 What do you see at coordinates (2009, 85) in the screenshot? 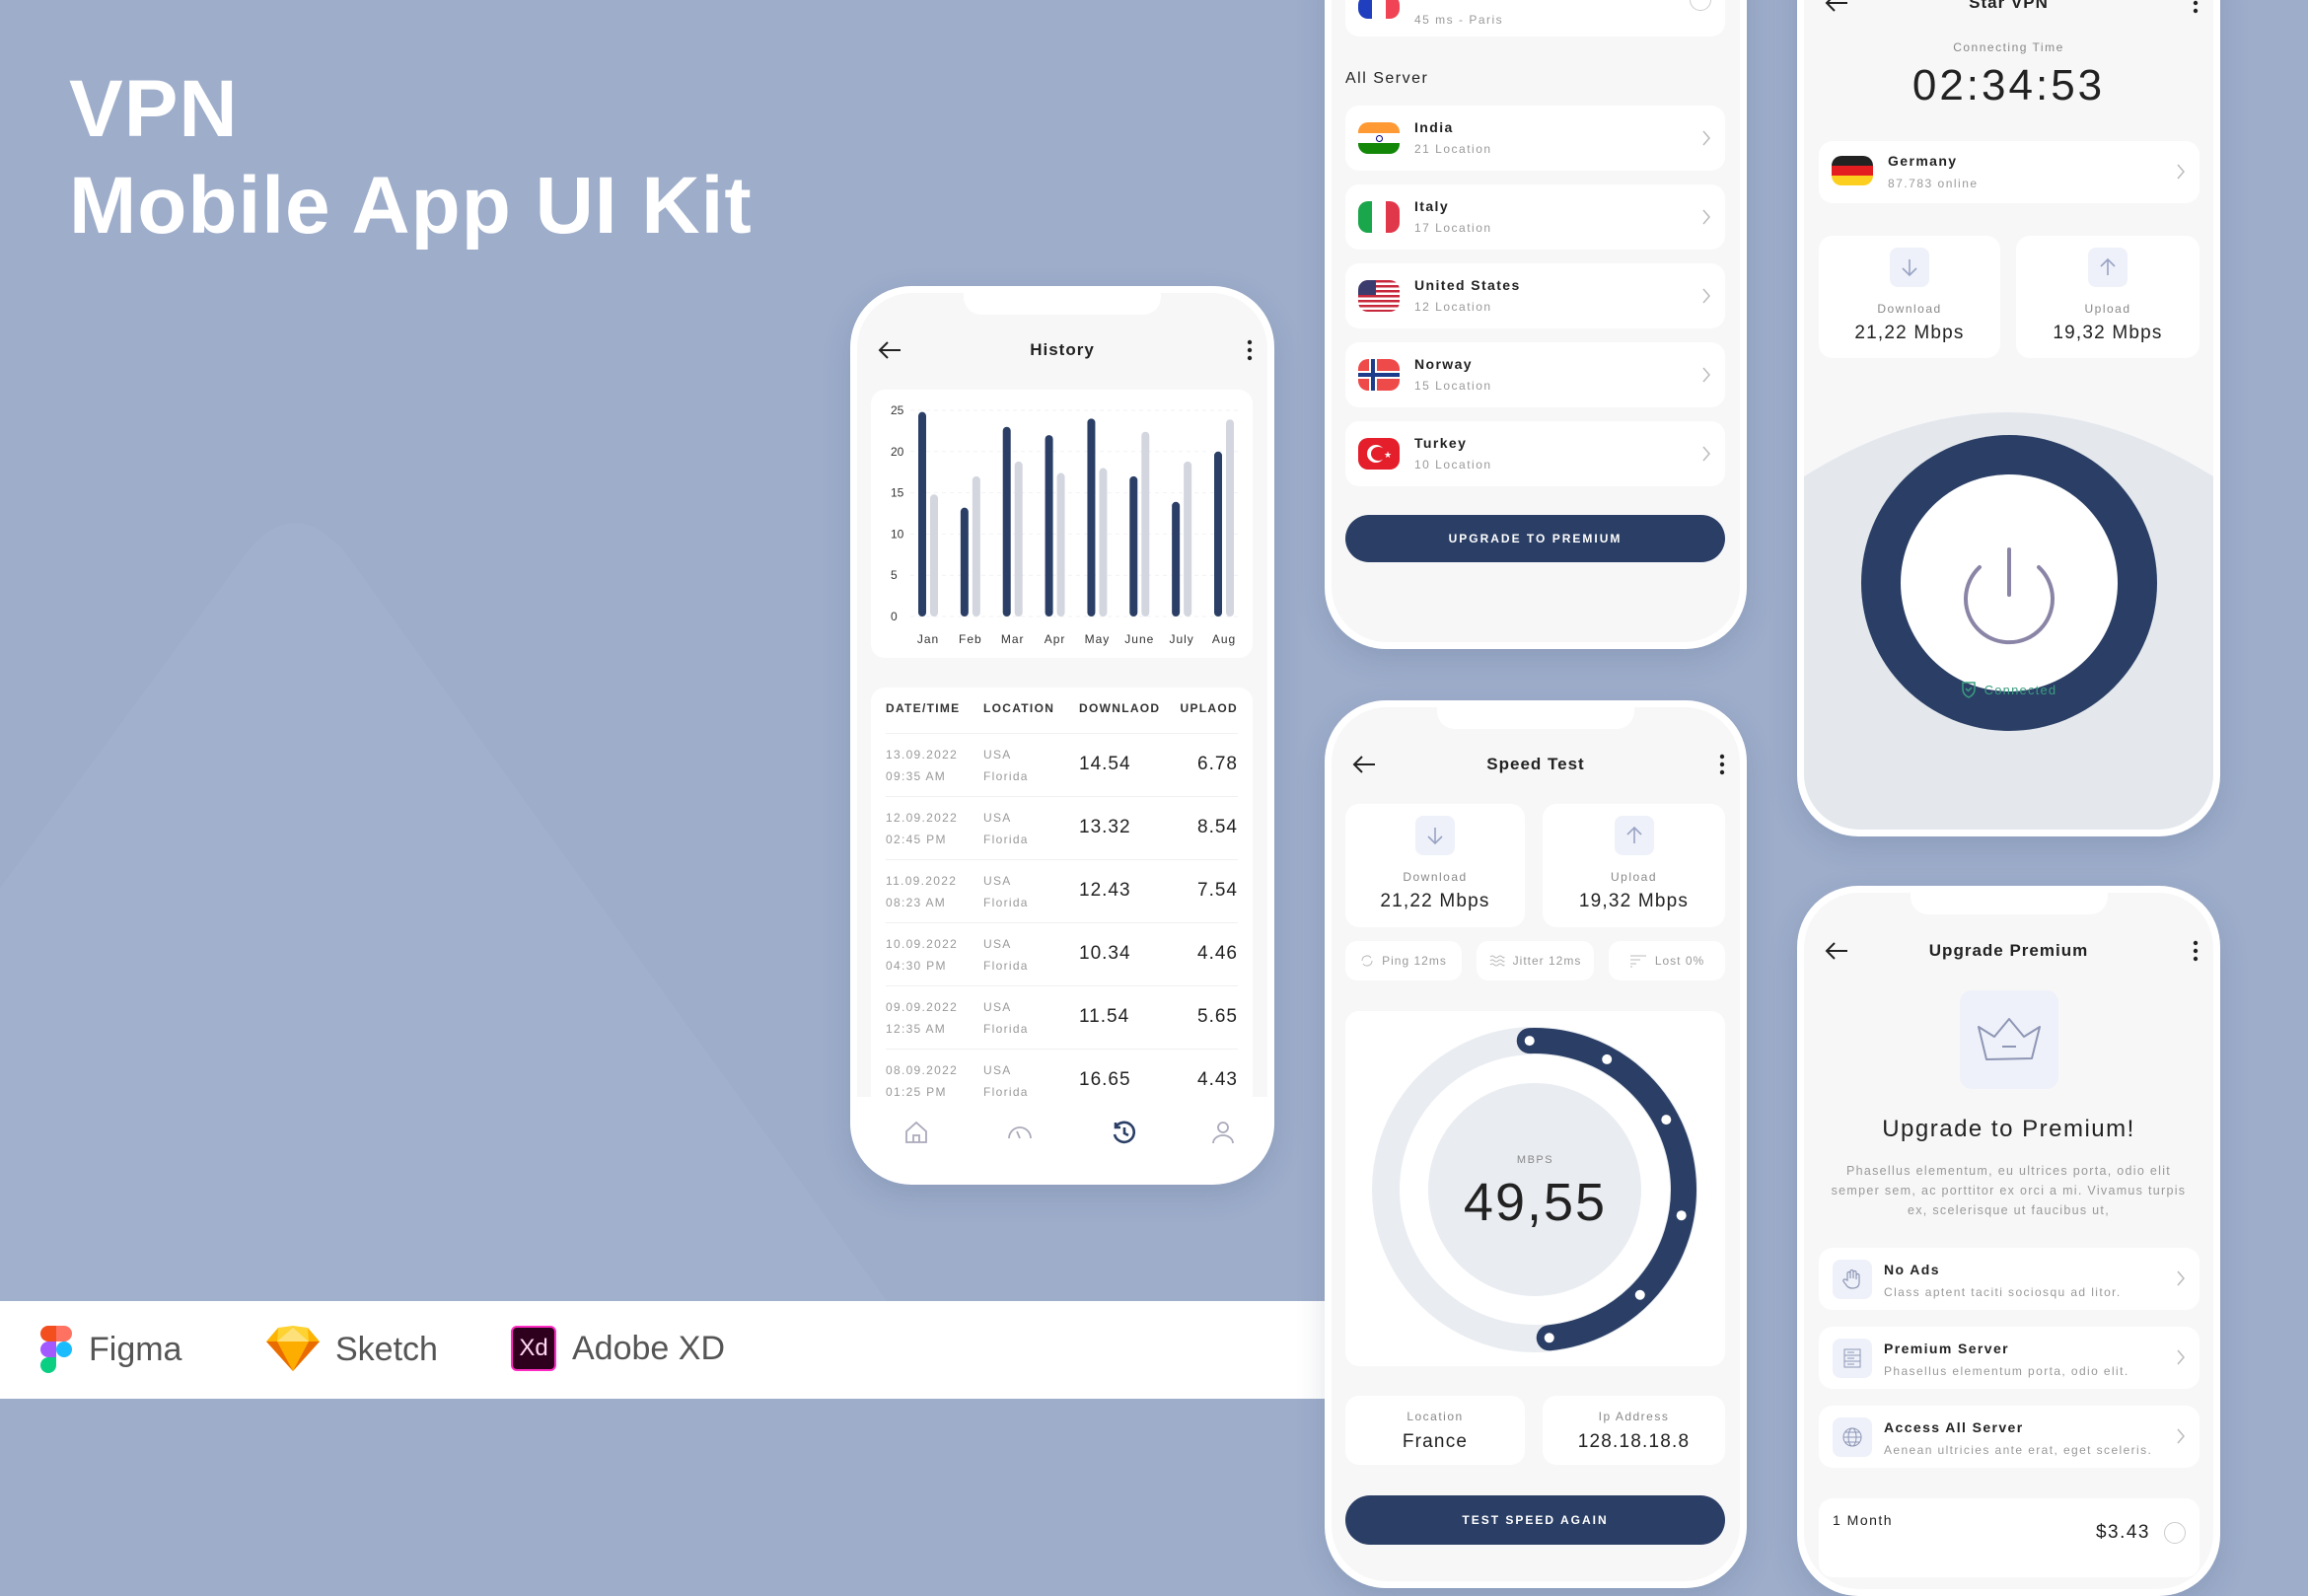
I see `connecting-time: 02:34:53` at bounding box center [2009, 85].